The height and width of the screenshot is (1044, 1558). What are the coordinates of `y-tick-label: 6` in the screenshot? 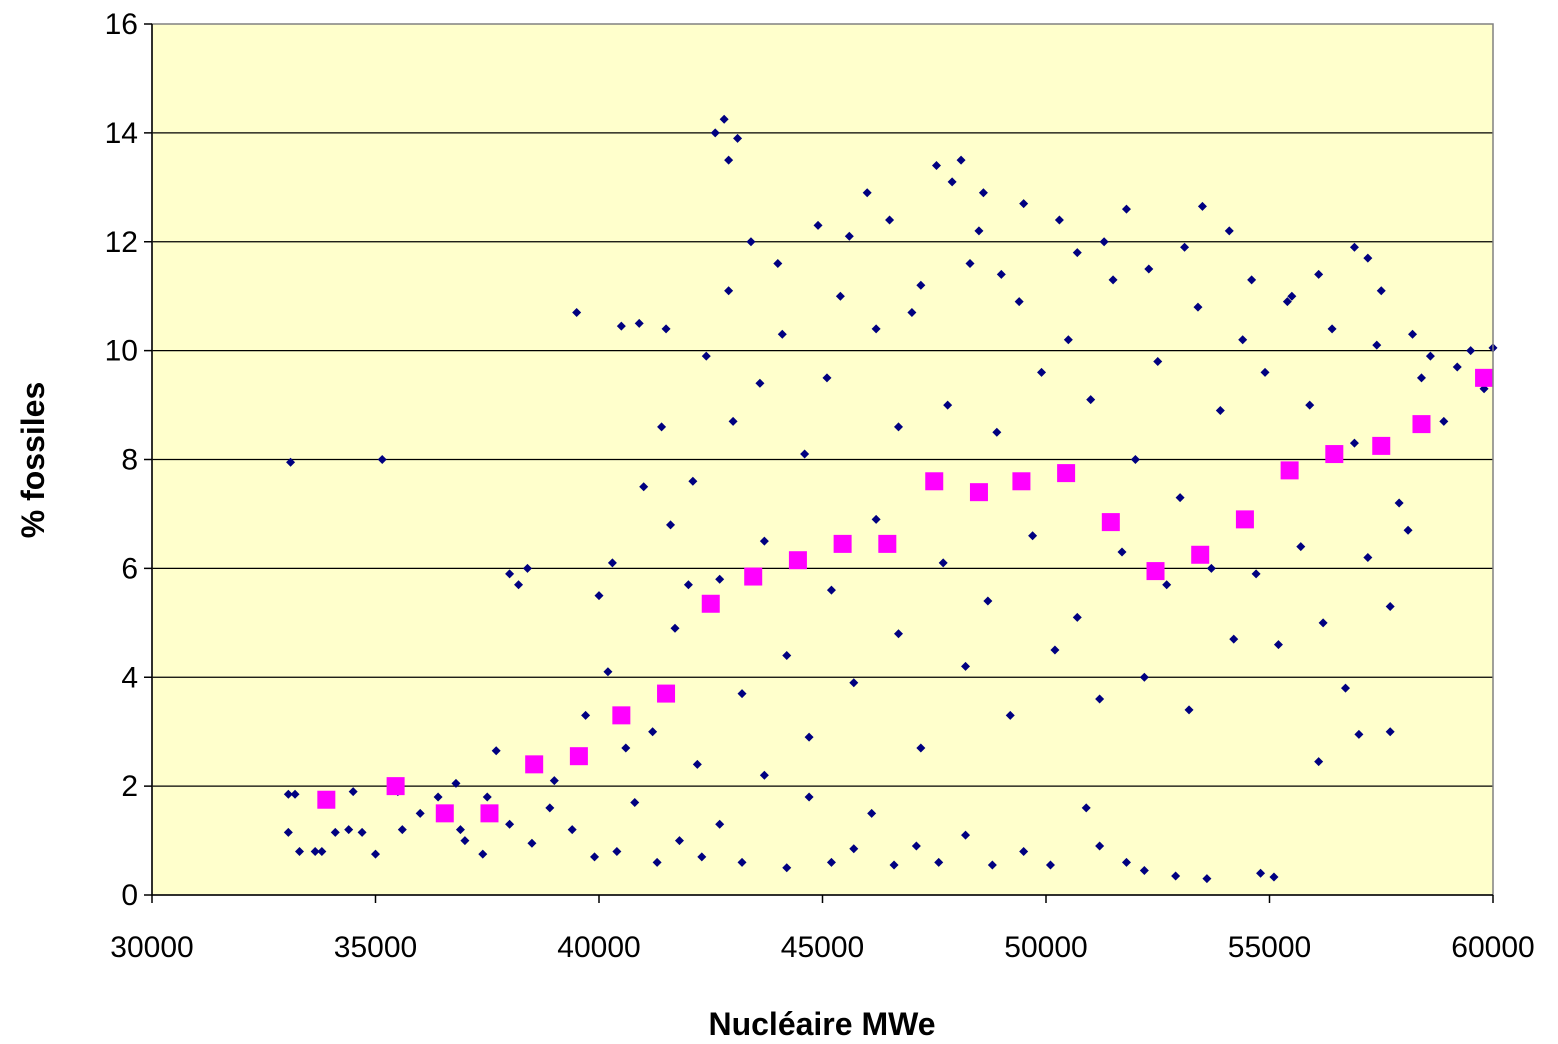 It's located at (129, 568).